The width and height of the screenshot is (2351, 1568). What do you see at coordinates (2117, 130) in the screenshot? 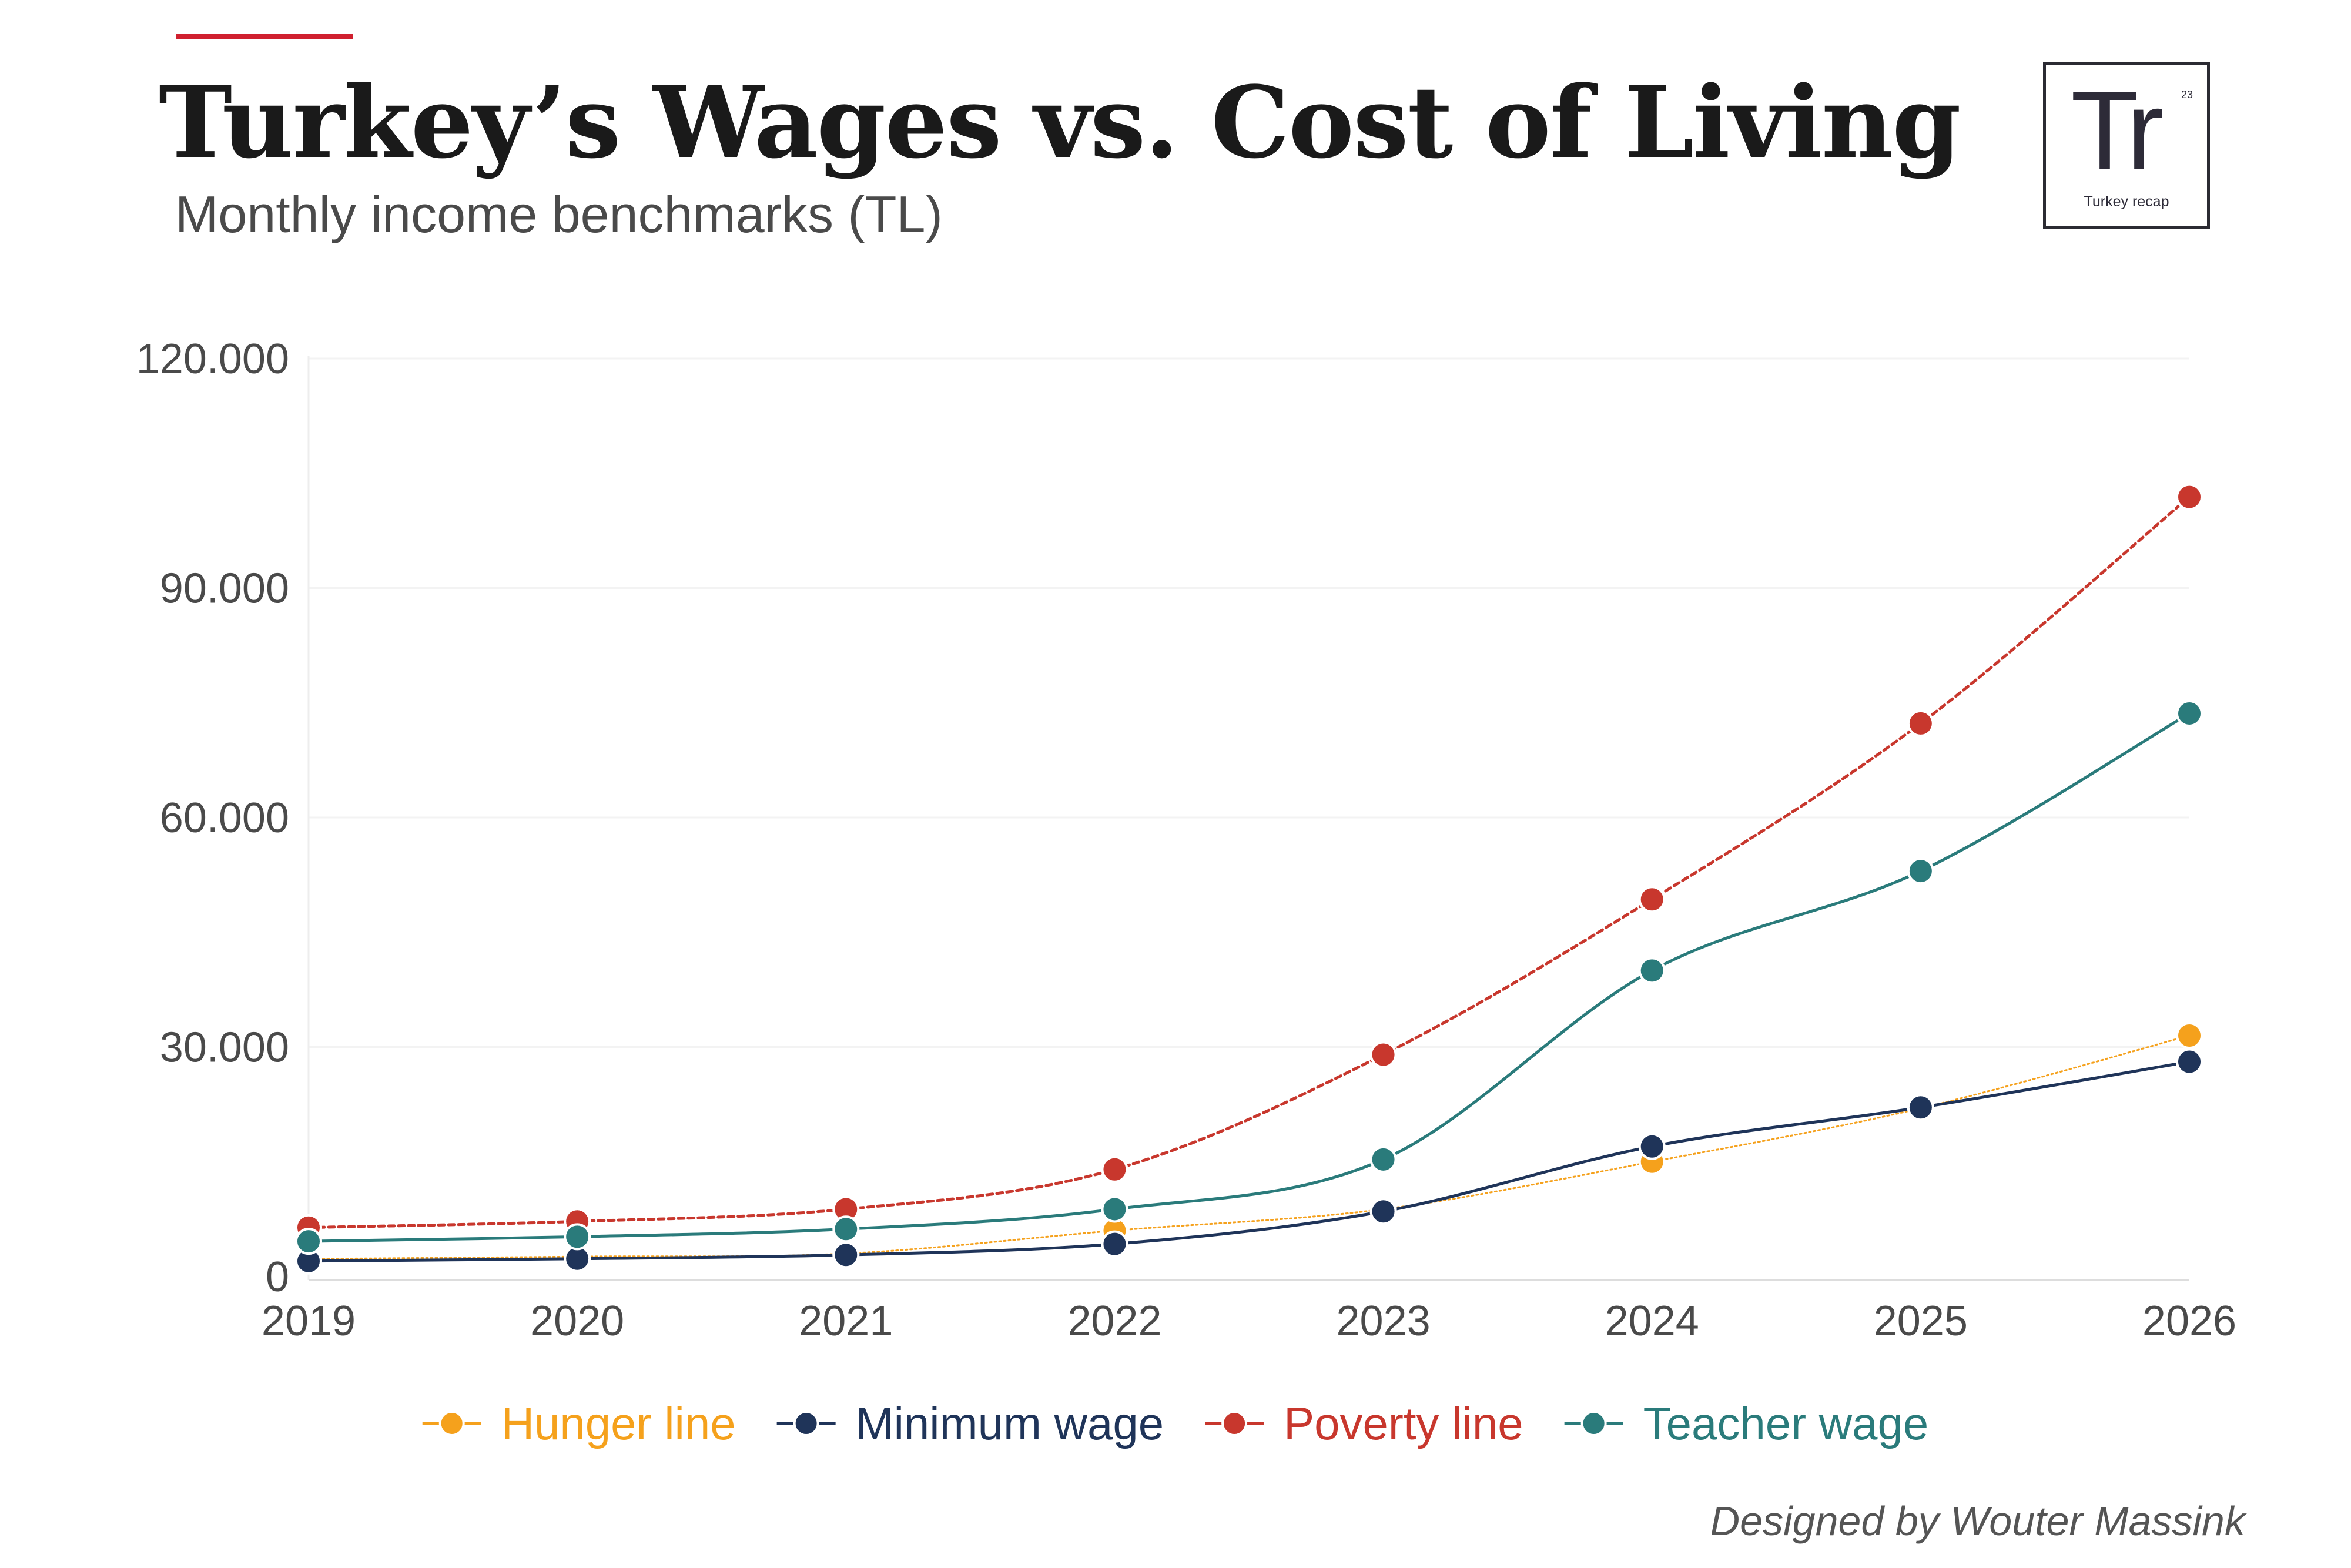
I see `logo-mark: Tr` at bounding box center [2117, 130].